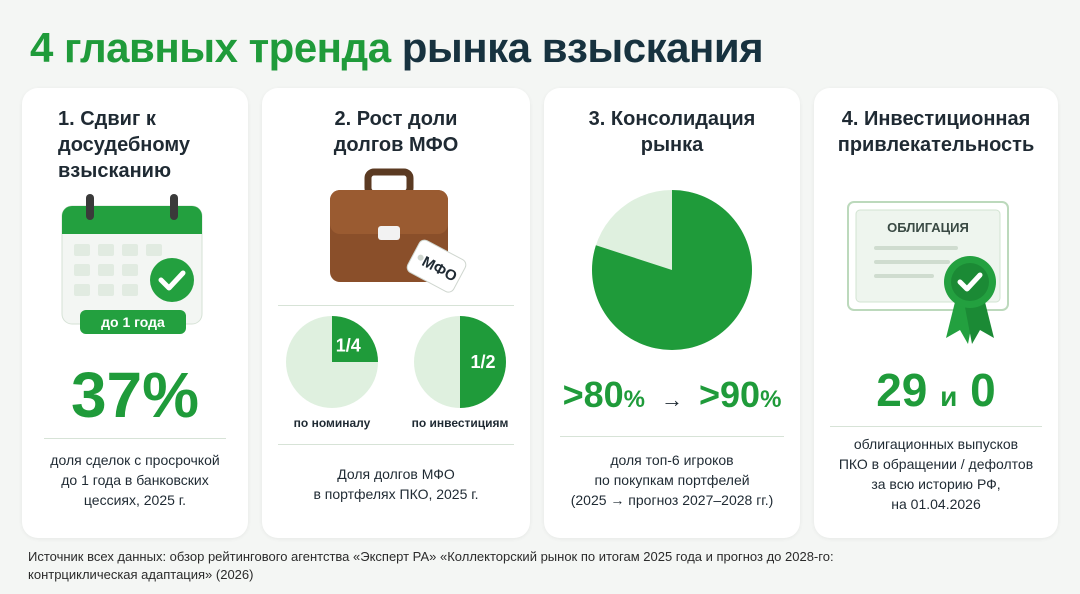 Image resolution: width=1080 pixels, height=594 pixels. I want to click on card-4-divider, so click(936, 426).